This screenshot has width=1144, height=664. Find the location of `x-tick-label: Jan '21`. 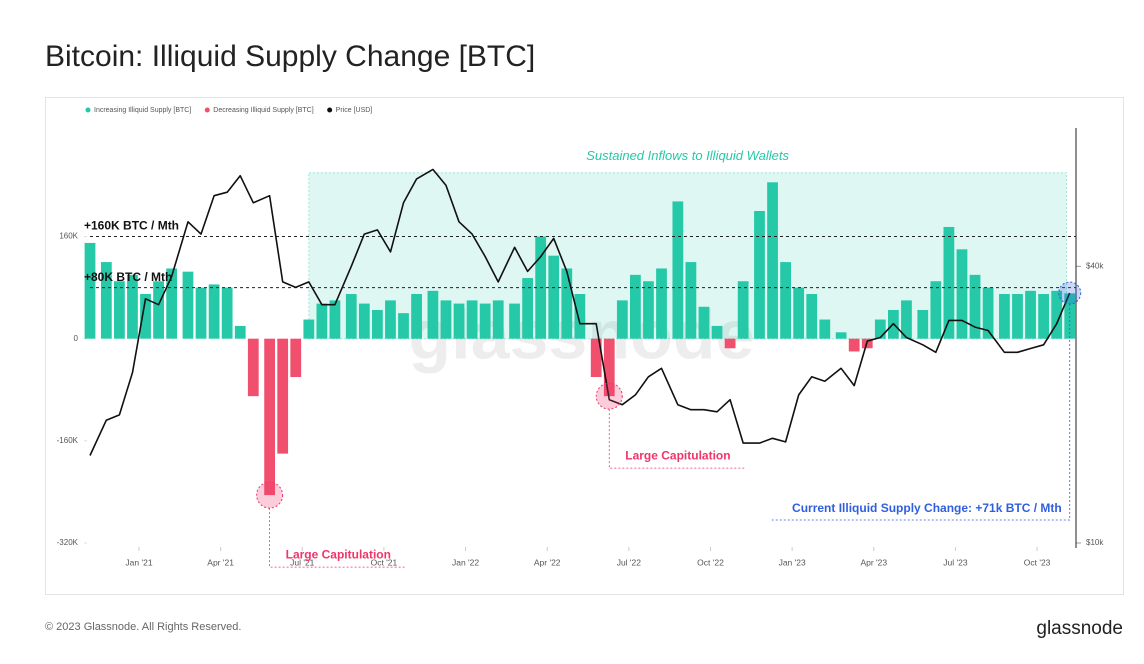

x-tick-label: Jan '21 is located at coordinates (138, 562).